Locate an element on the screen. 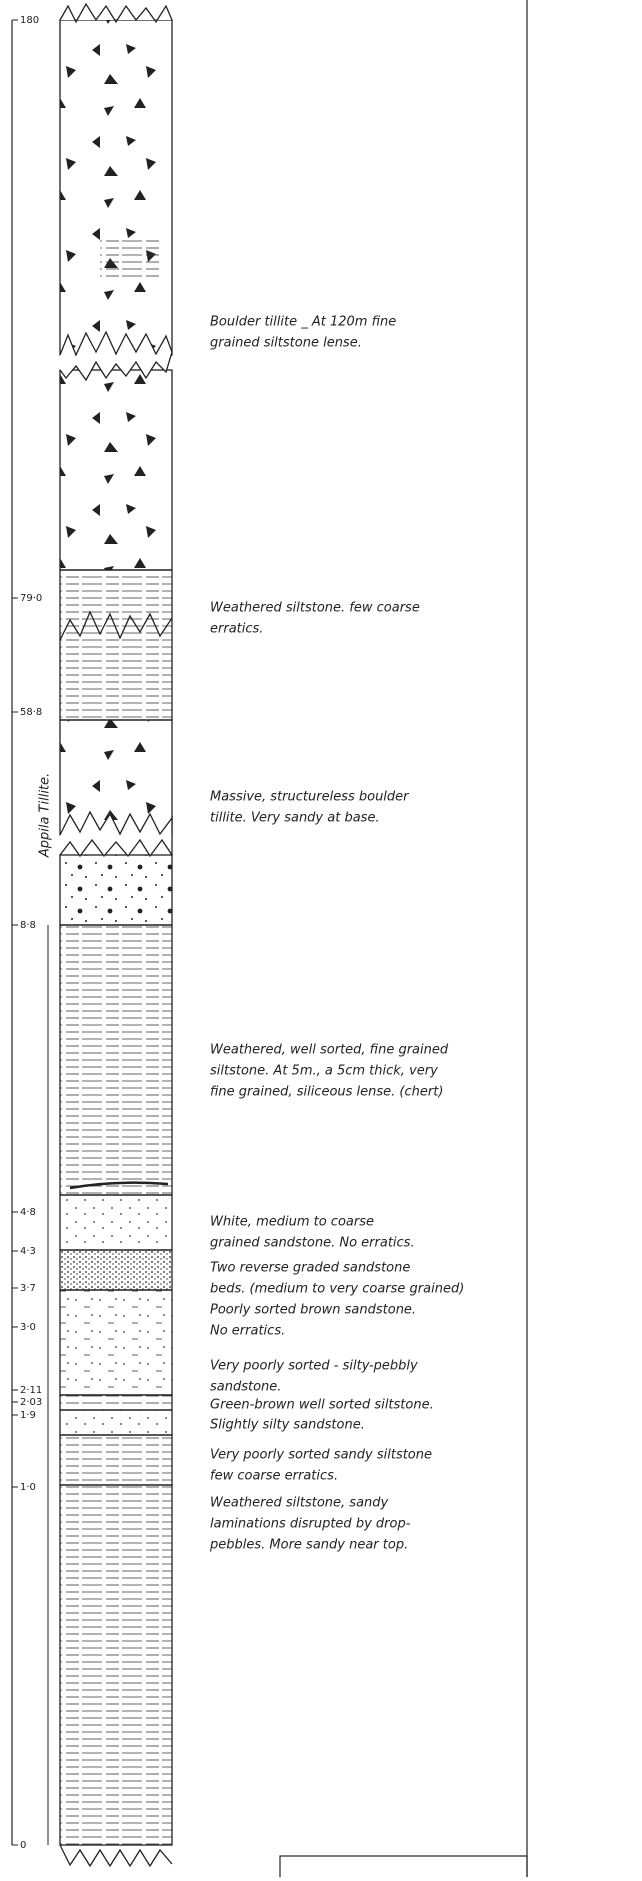 Image resolution: width=642 pixels, height=1881 pixels. depth-label: 4·3 is located at coordinates (28, 1251).